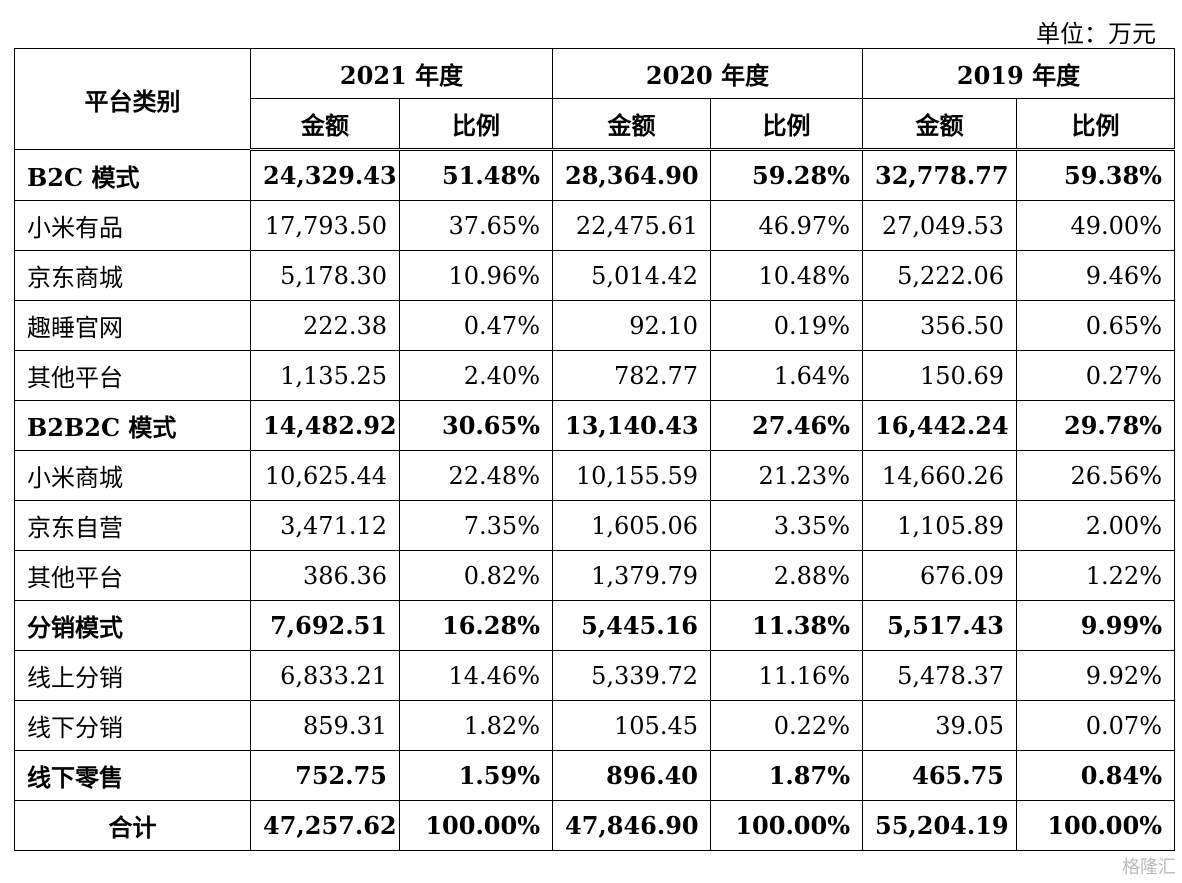 Image resolution: width=1182 pixels, height=883 pixels. Describe the element at coordinates (325, 725) in the screenshot. I see `amount-cell: 859.31` at that location.